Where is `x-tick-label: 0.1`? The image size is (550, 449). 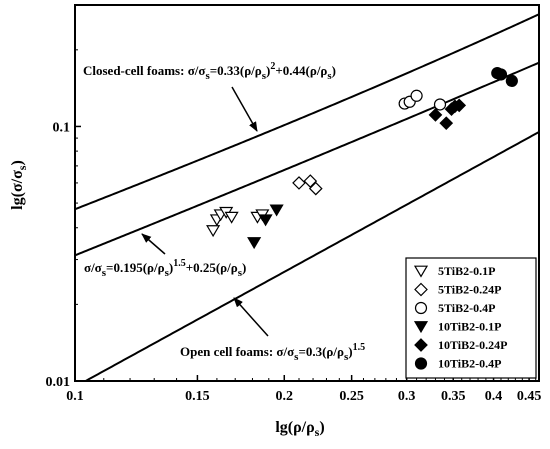
x-tick-label: 0.1 is located at coordinates (75, 396).